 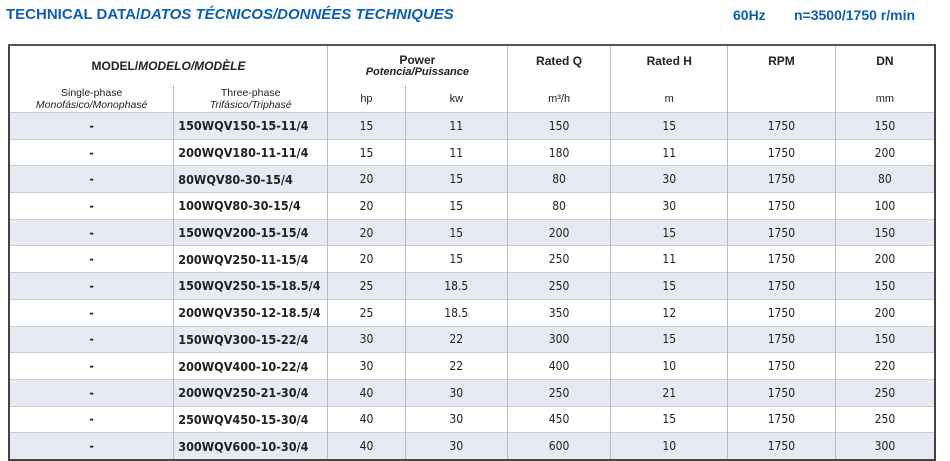 I want to click on cell-rated-q: 80, so click(x=559, y=179).